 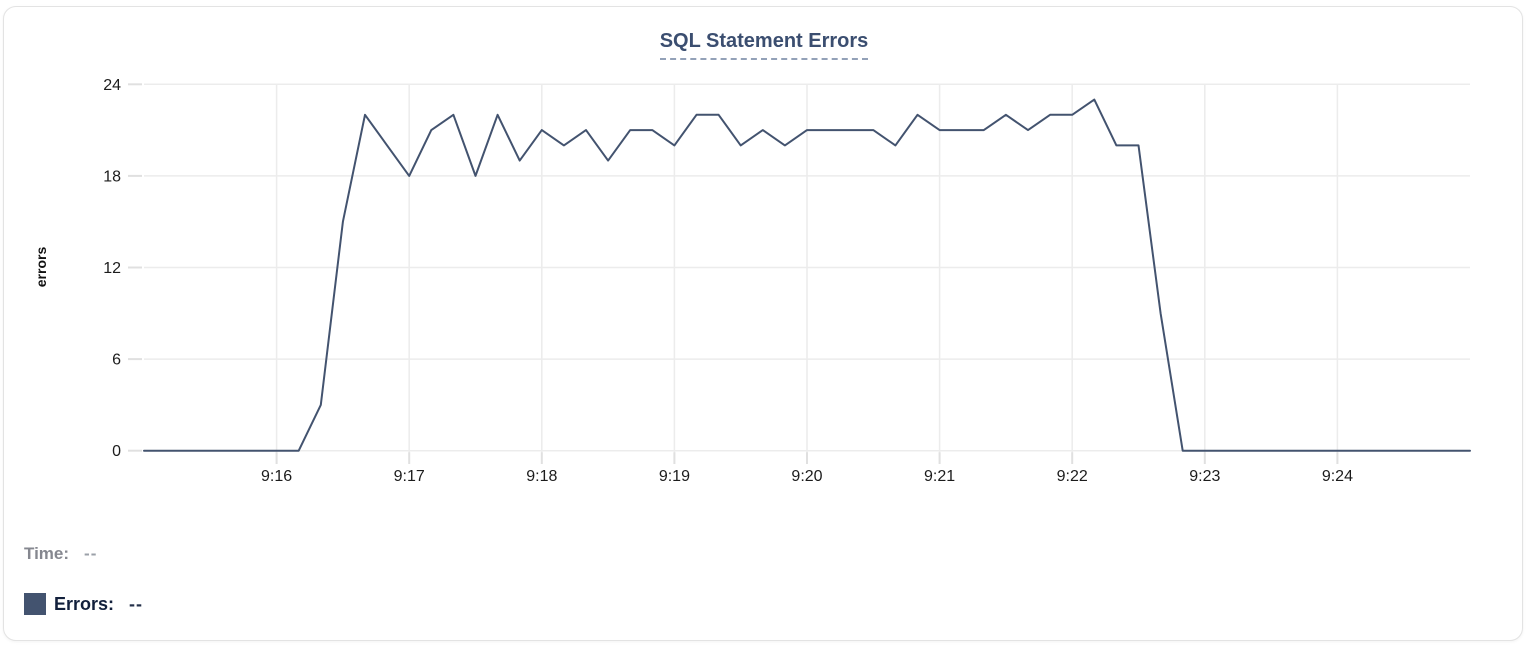 I want to click on chart-title: SQL Statement Errors, so click(x=764, y=45).